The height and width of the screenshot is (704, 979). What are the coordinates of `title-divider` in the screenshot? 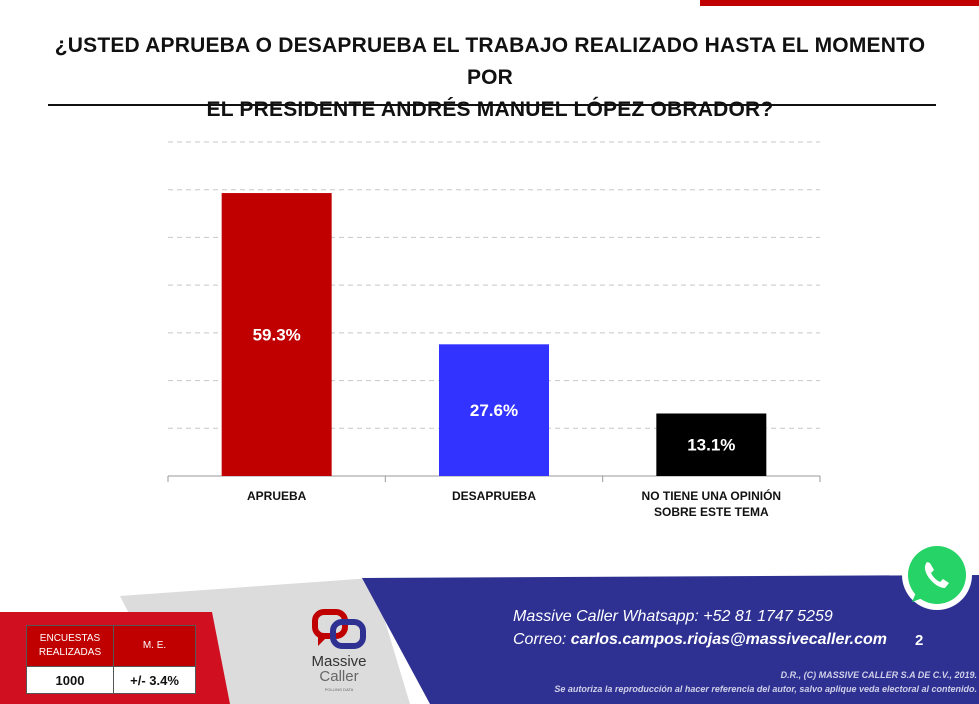 It's located at (492, 105).